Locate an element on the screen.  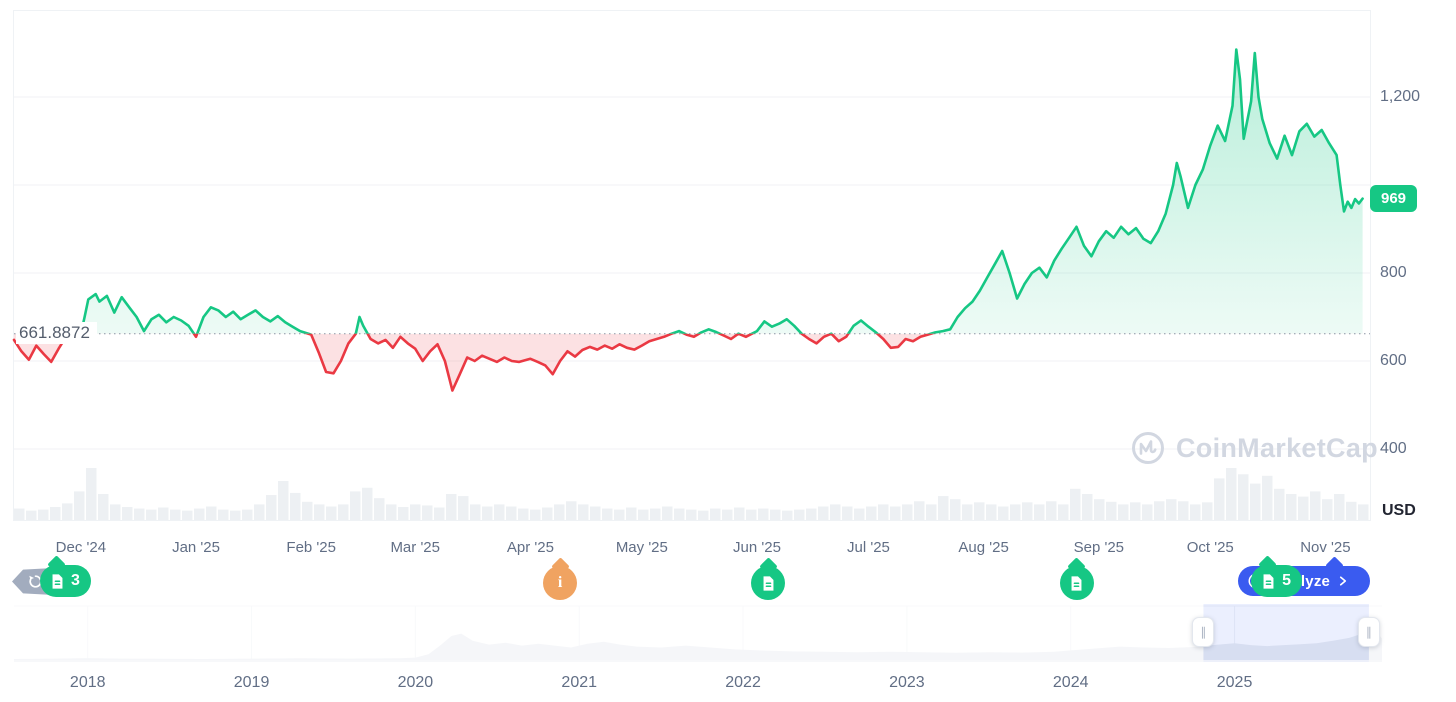
navigator-year-label: 2025 is located at coordinates (1234, 682).